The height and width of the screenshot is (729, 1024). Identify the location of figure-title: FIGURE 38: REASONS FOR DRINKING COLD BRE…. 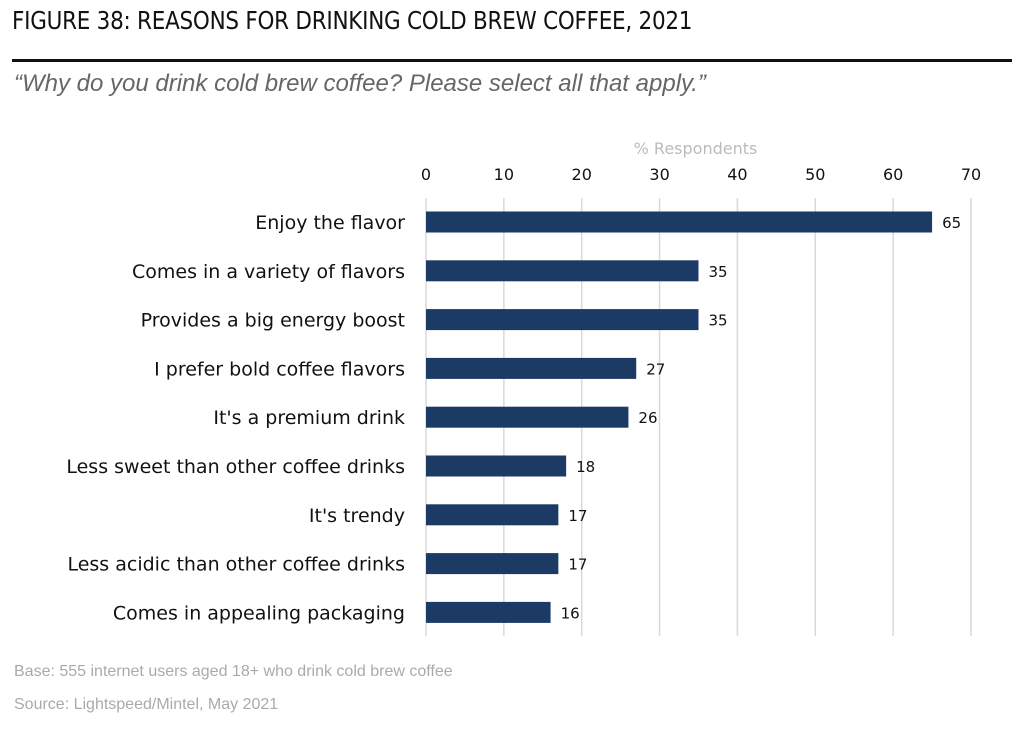
(352, 20).